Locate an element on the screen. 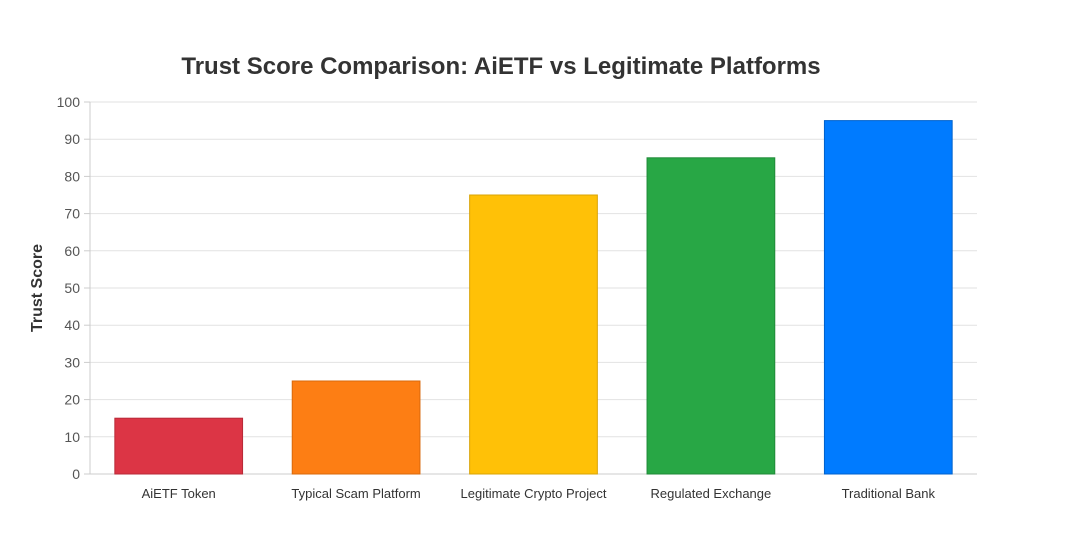 This screenshot has height=541, width=1067. x-tick-label: AiETF Token is located at coordinates (179, 493).